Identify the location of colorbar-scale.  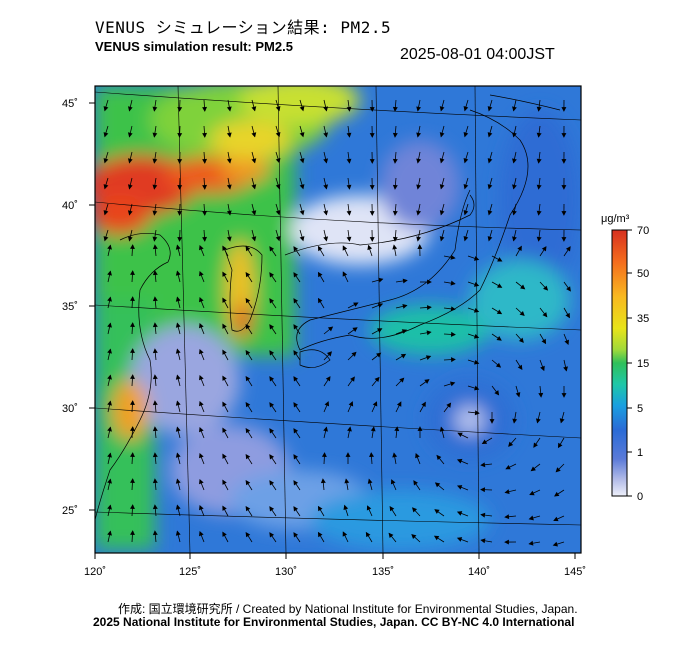
(619, 363).